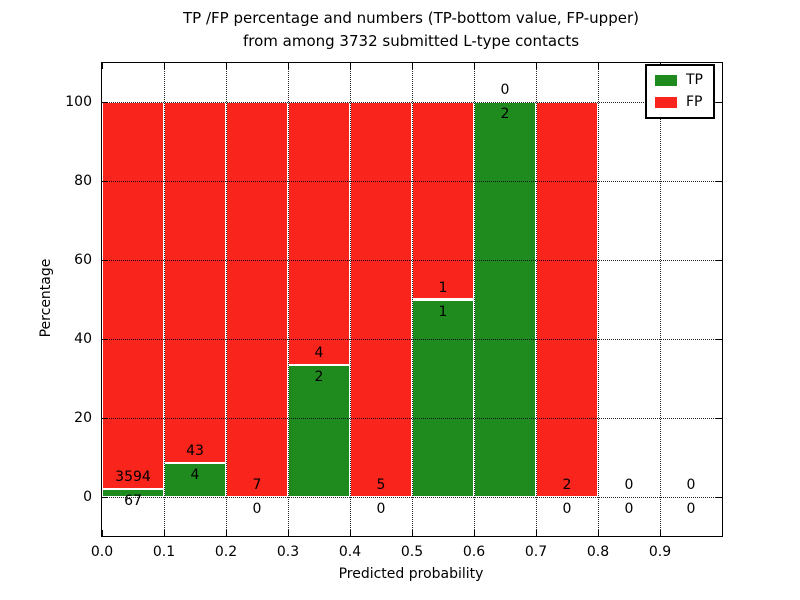 The height and width of the screenshot is (600, 800). Describe the element at coordinates (133, 477) in the screenshot. I see `bar-count-label-fp: 3594` at that location.